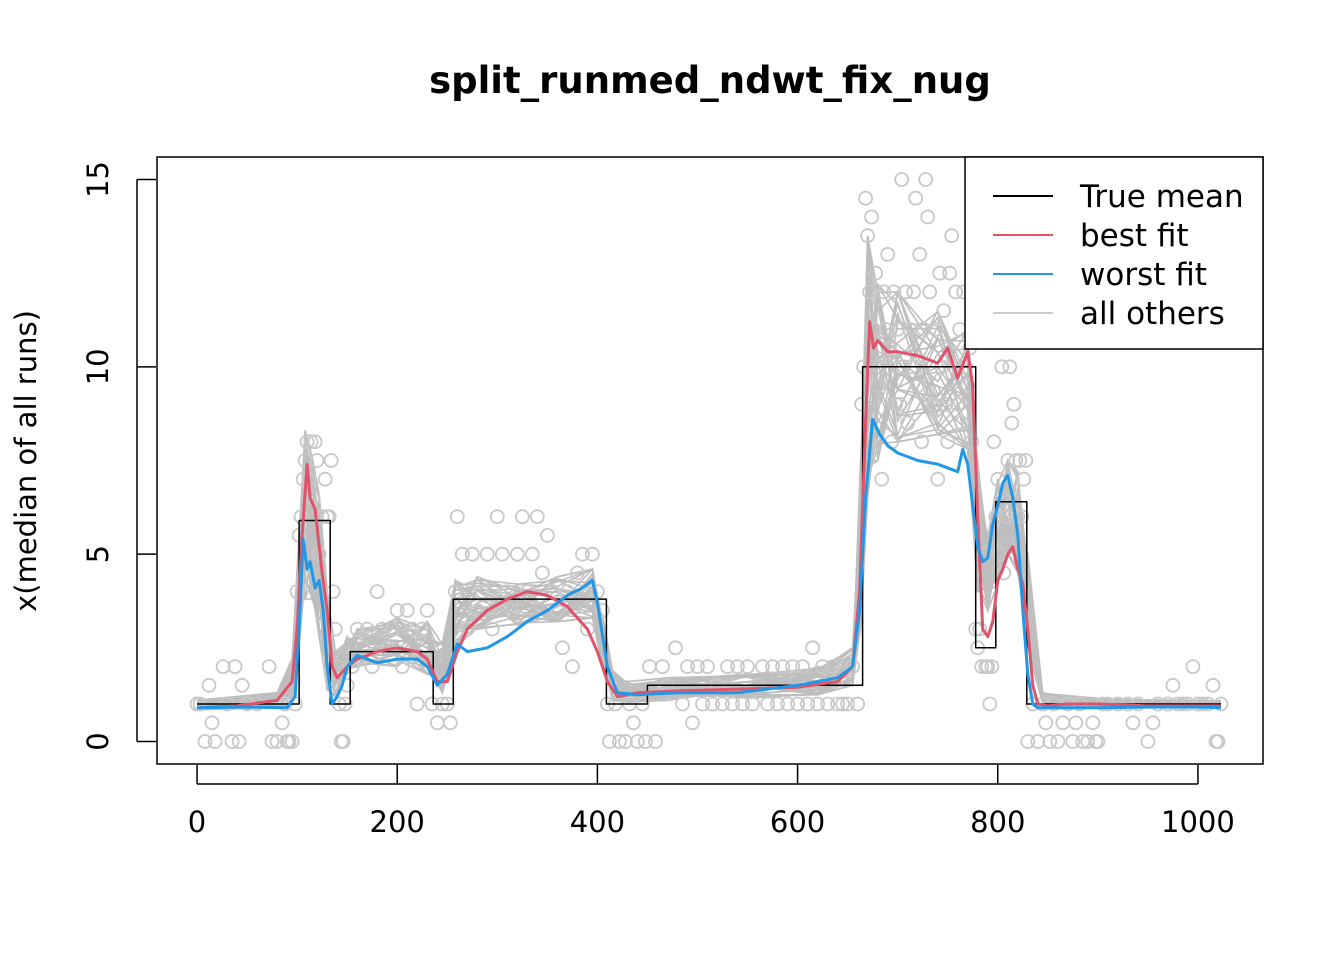  I want to click on legend-label-best-fit: best fit, so click(1134, 236).